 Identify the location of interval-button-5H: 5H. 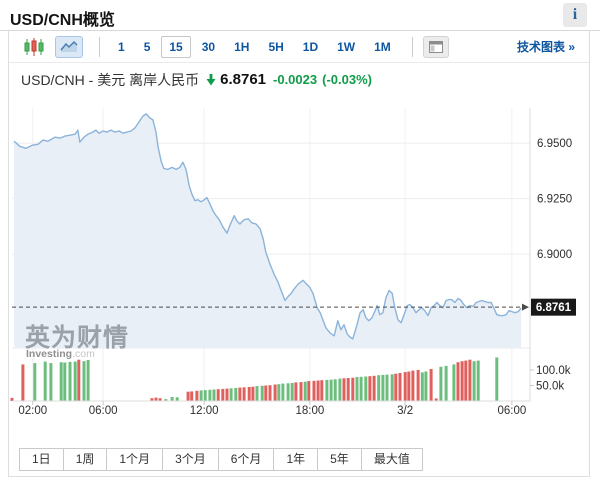
(276, 46).